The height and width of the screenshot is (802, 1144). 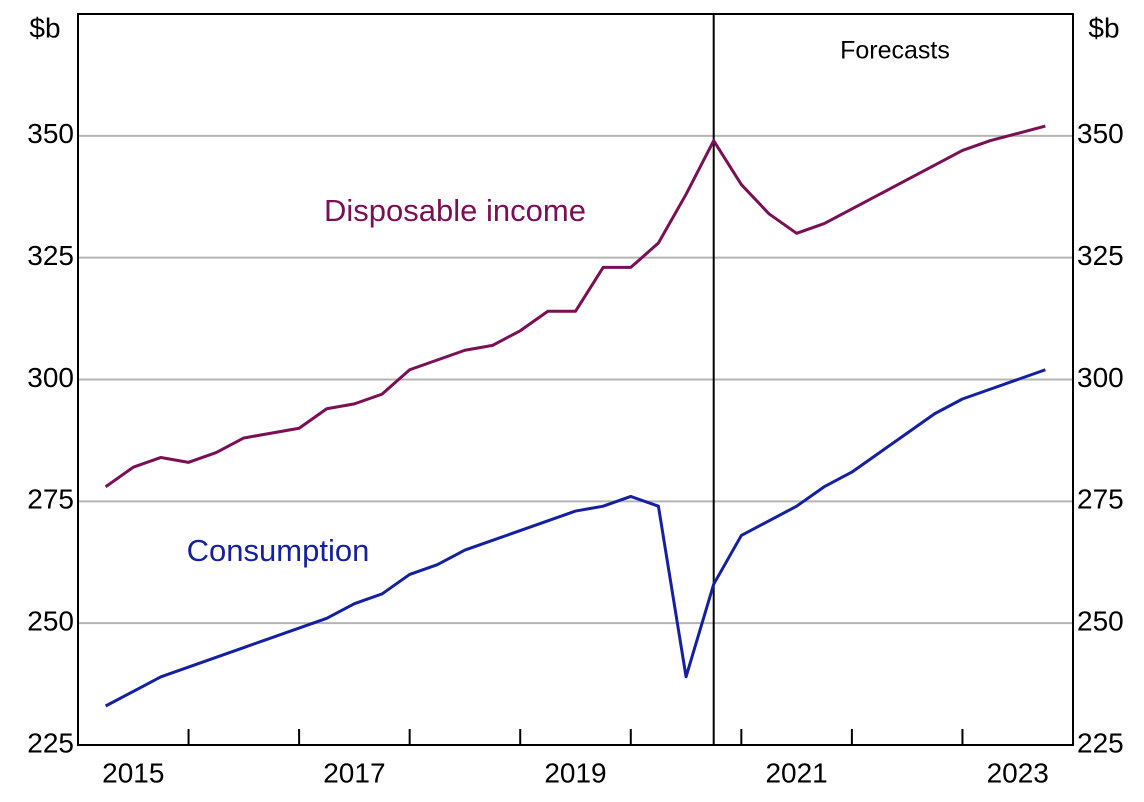 I want to click on y-tick-label: 300, so click(x=50, y=377).